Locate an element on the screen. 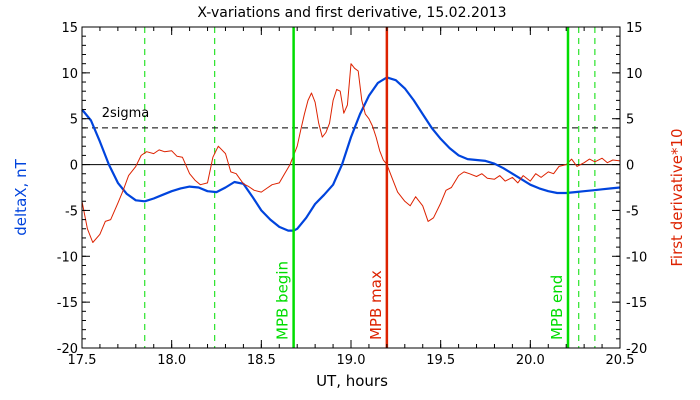 Image resolution: width=700 pixels, height=400 pixels. x-tick-label-4: 19.5 is located at coordinates (440, 360).